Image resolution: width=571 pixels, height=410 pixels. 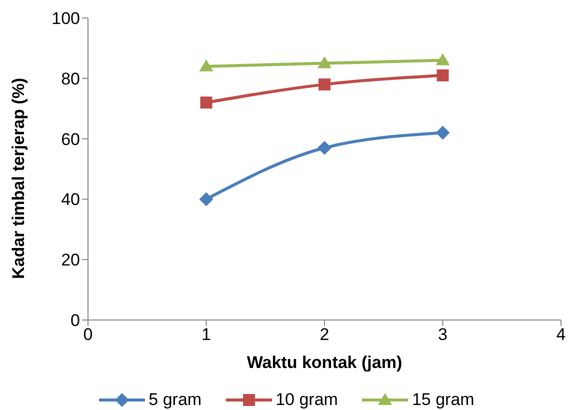 I want to click on x-axis-title: Waktu kontak (jam), so click(x=324, y=362).